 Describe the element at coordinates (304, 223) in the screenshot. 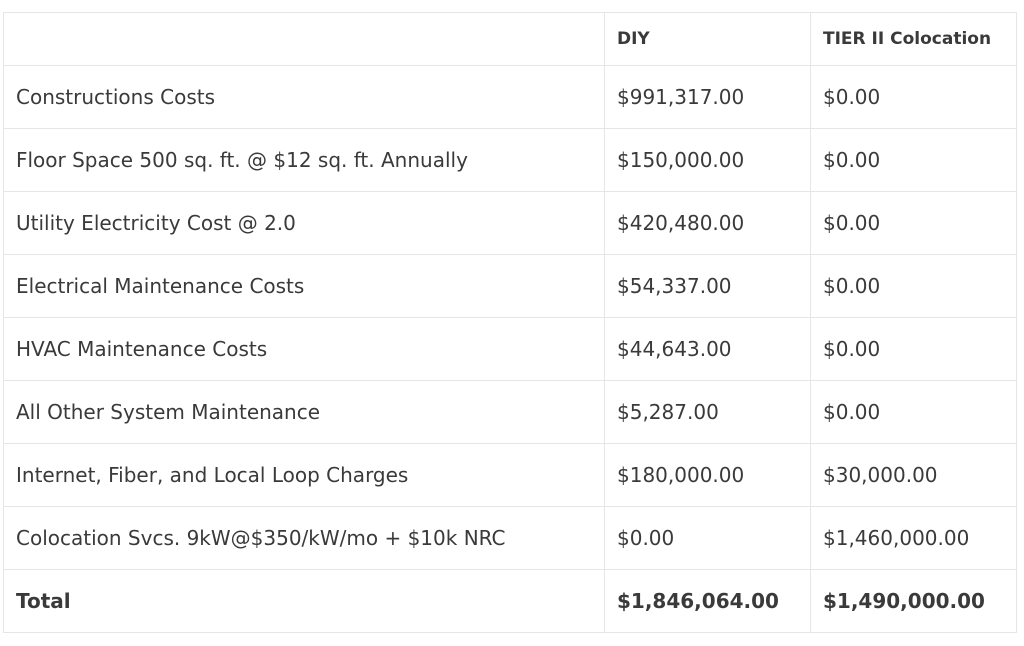

I see `cell: Utility Electricity Cost @ 2.0` at that location.